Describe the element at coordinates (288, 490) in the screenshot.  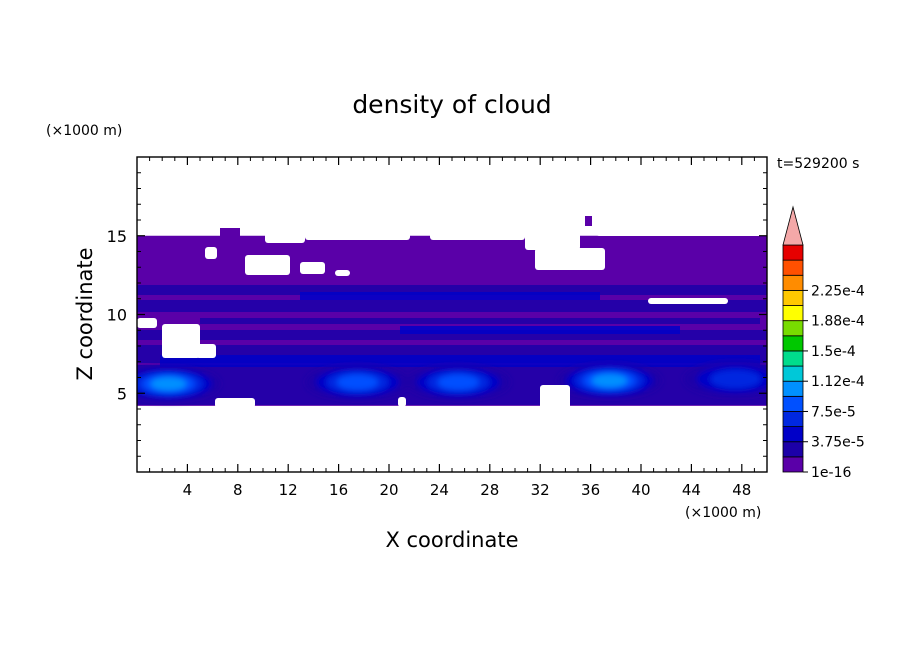
I see `x-tick-label: 12` at that location.